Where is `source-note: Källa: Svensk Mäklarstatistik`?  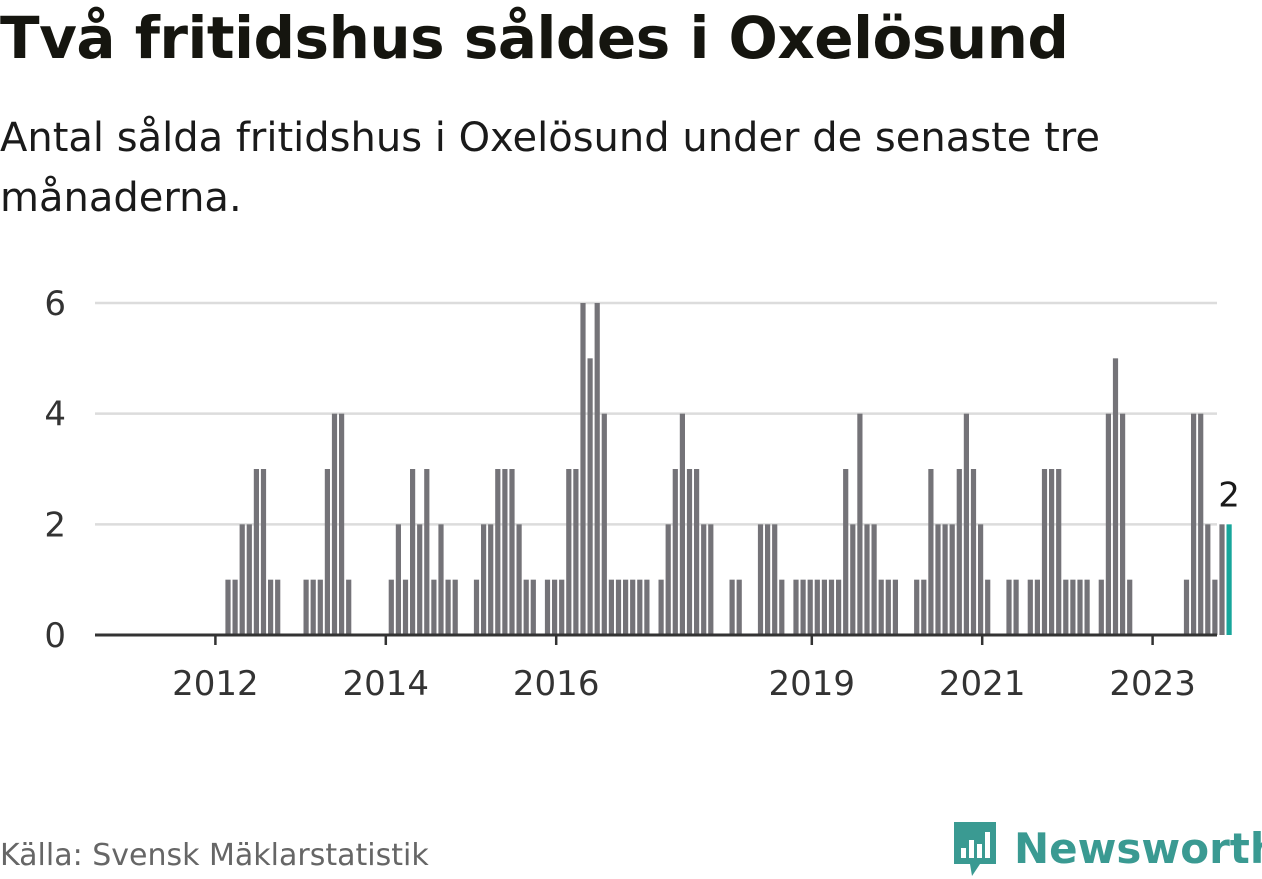 source-note: Källa: Svensk Mäklarstatistik is located at coordinates (214, 855).